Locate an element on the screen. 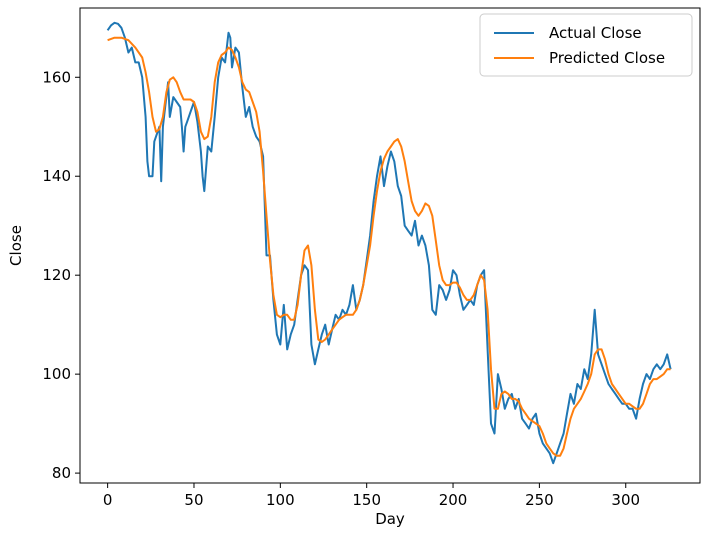 The width and height of the screenshot is (707, 535). x-axis-label: Day is located at coordinates (390, 519).